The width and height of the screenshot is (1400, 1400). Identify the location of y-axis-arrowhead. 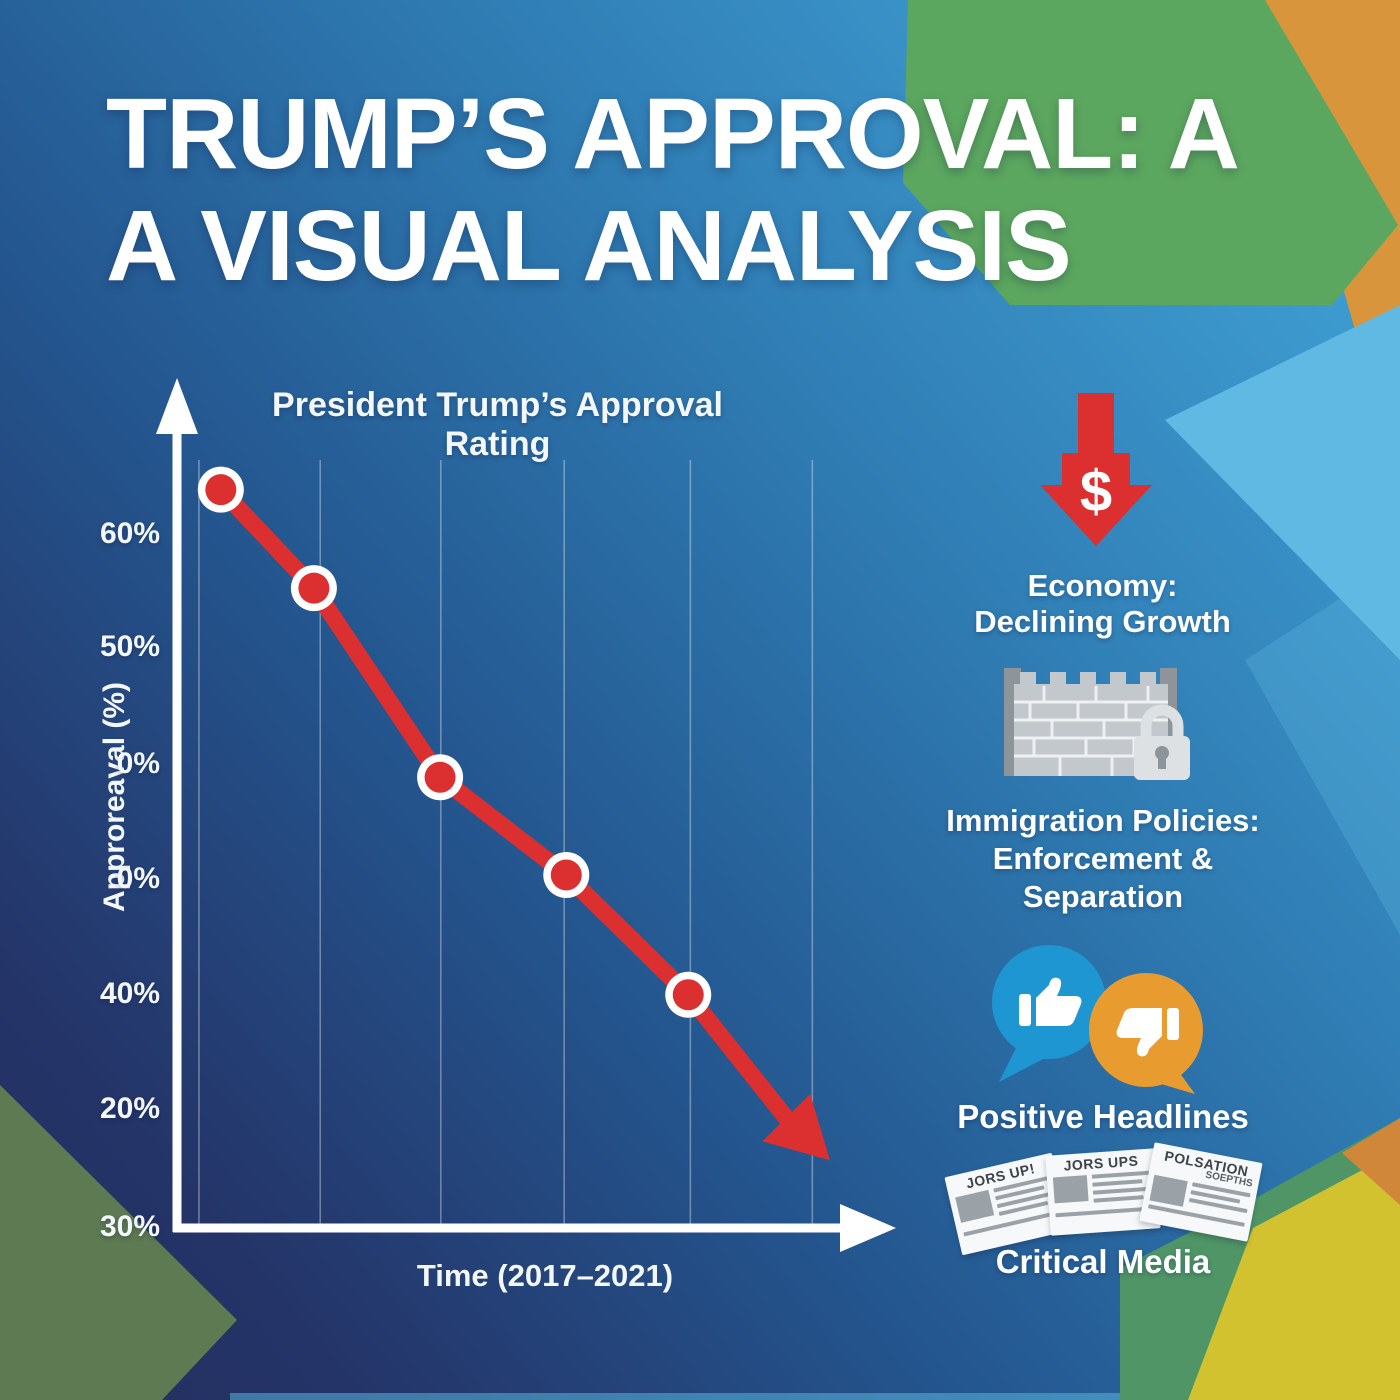
(177, 406).